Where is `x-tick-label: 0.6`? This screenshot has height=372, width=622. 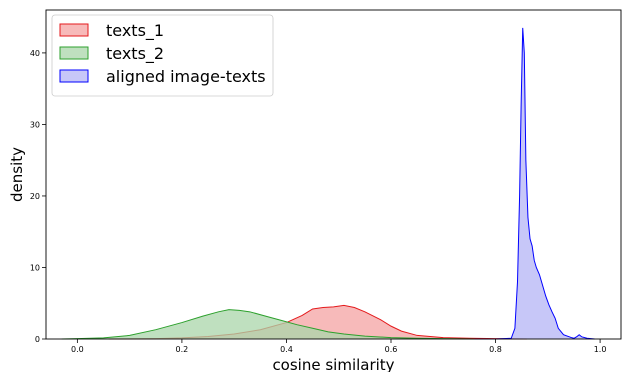 x-tick-label: 0.6 is located at coordinates (391, 349).